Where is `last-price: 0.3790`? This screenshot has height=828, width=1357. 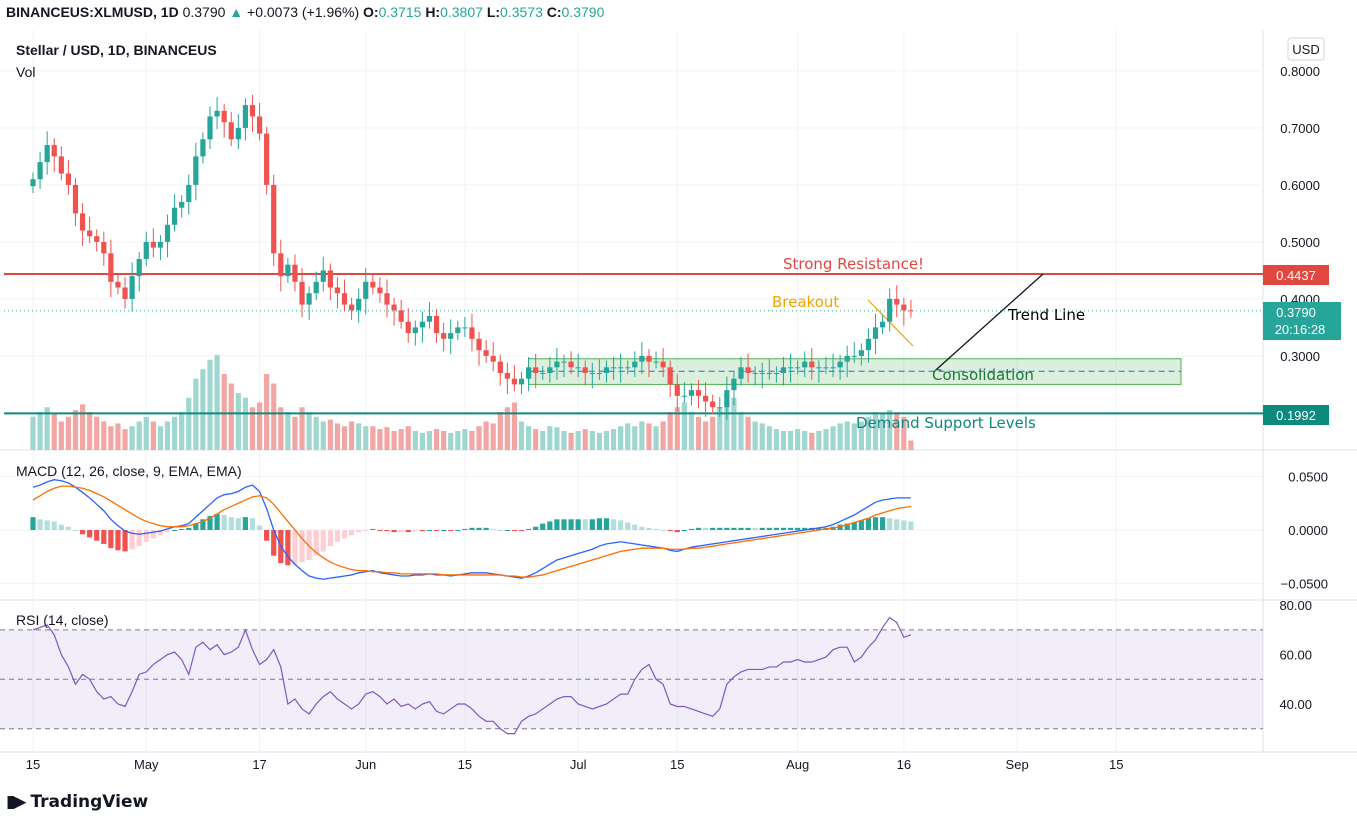 last-price: 0.3790 is located at coordinates (204, 12).